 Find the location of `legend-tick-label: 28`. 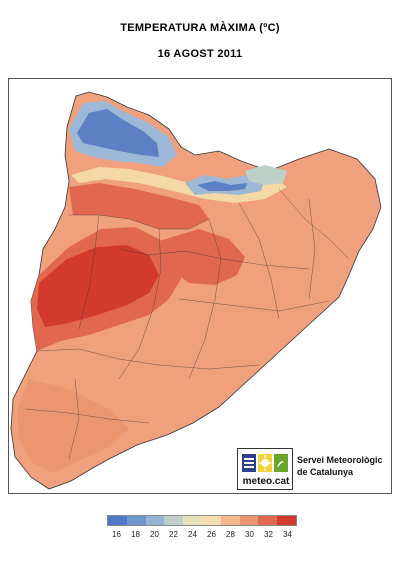

legend-tick-label: 28 is located at coordinates (230, 534).